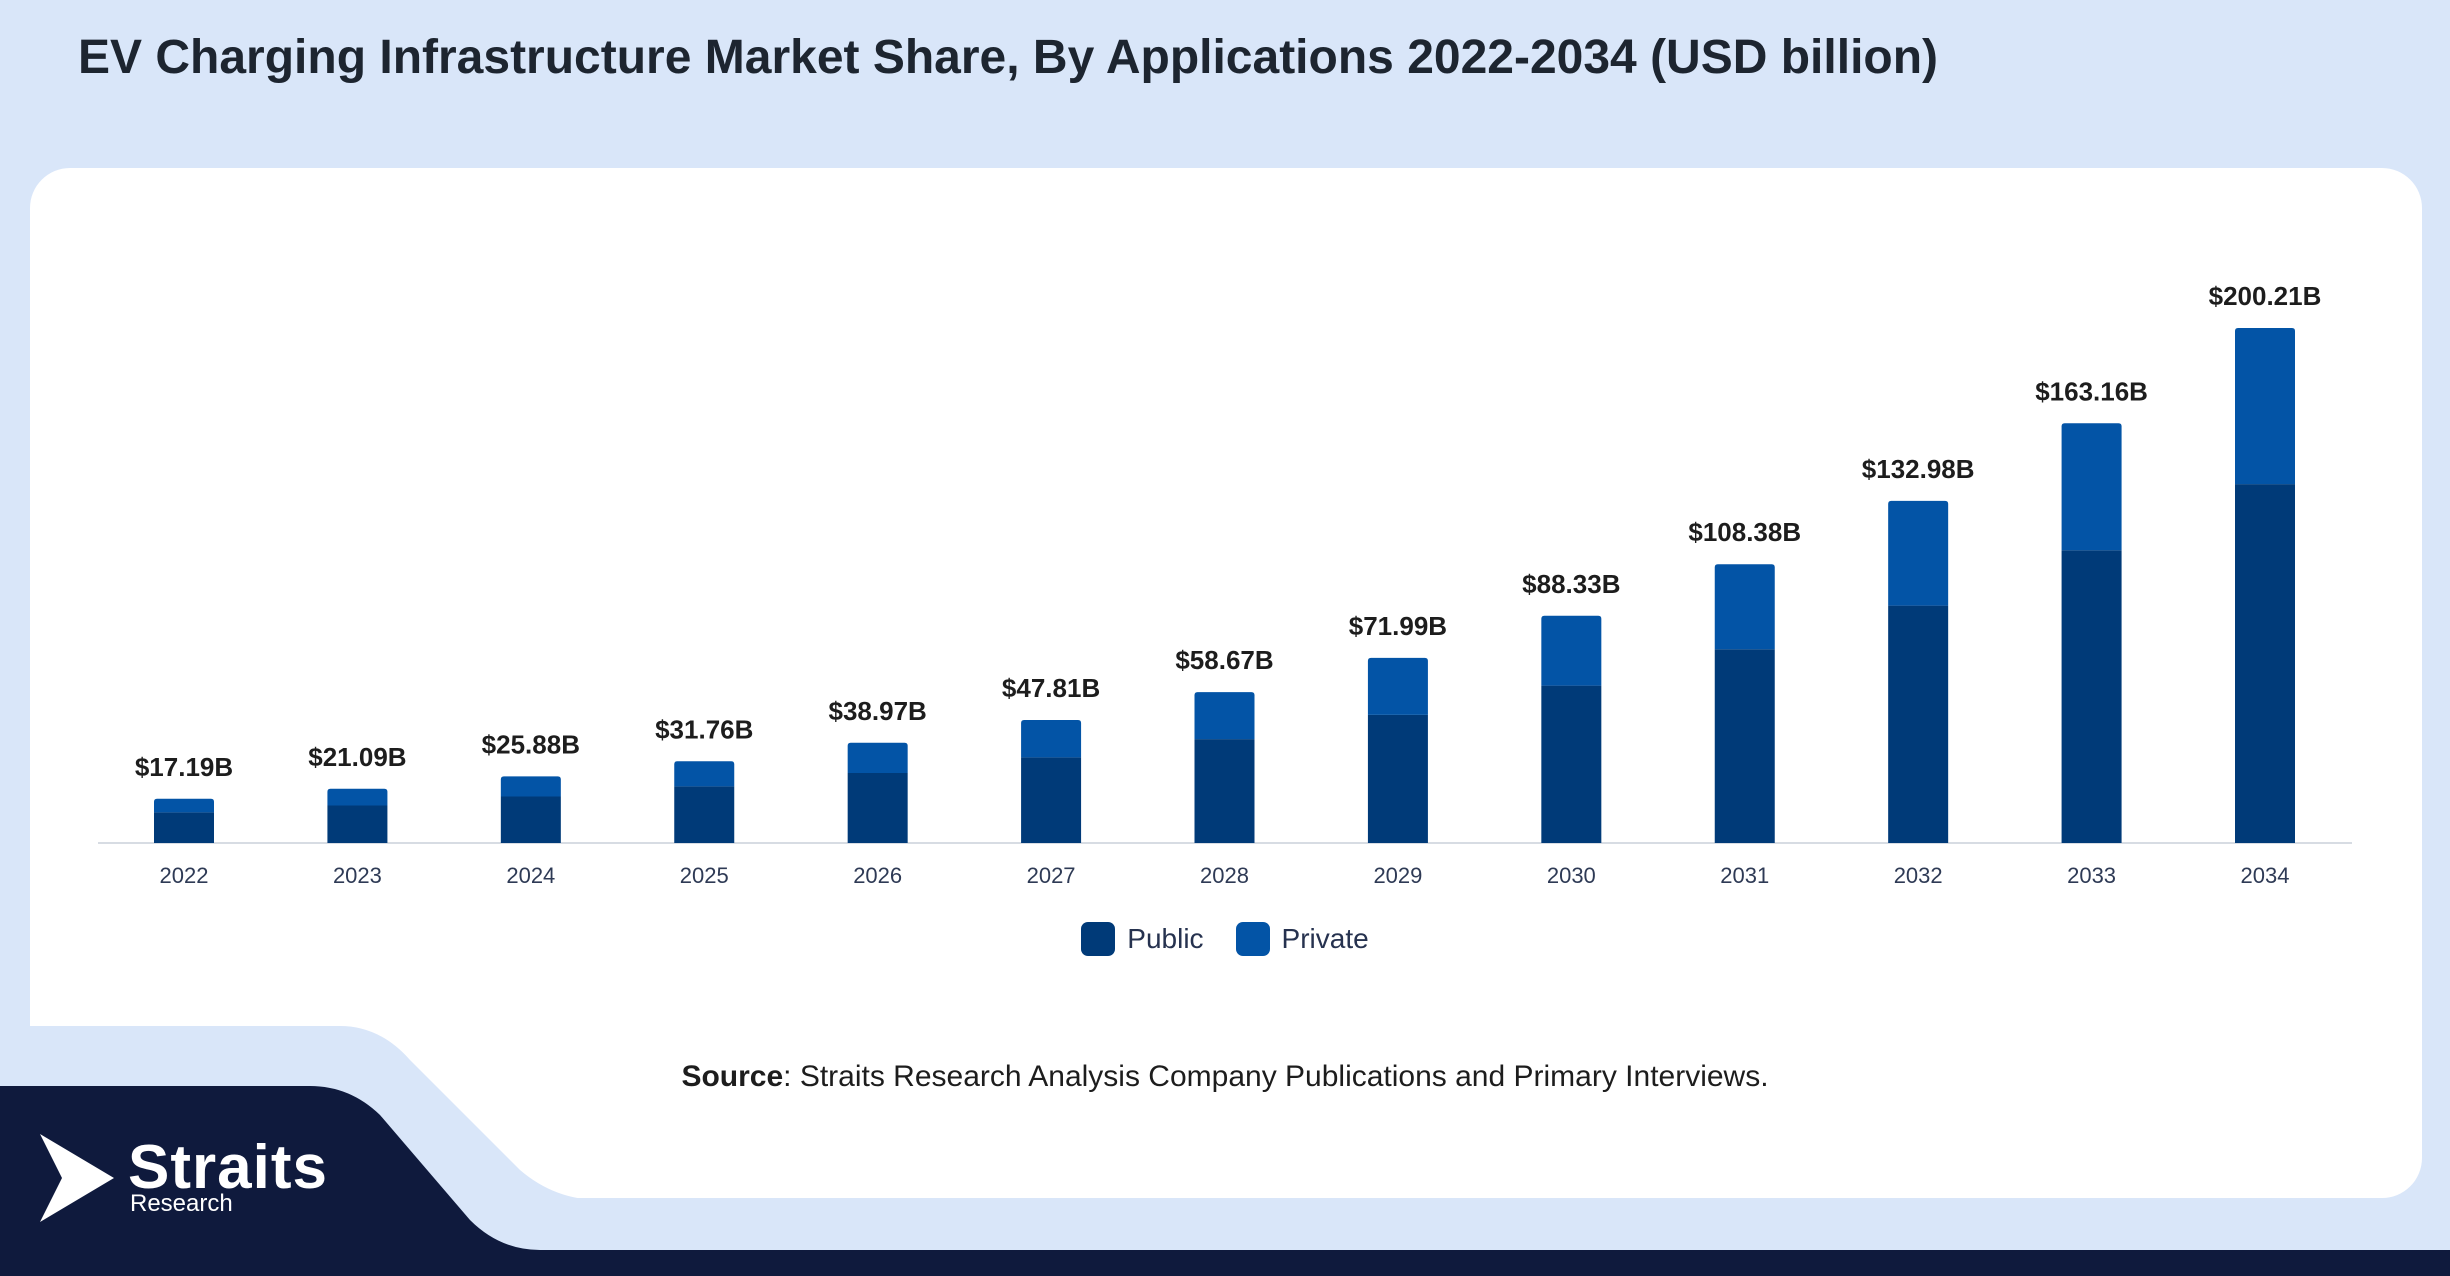 The height and width of the screenshot is (1276, 2450). I want to click on bar-public-2032, so click(1918, 724).